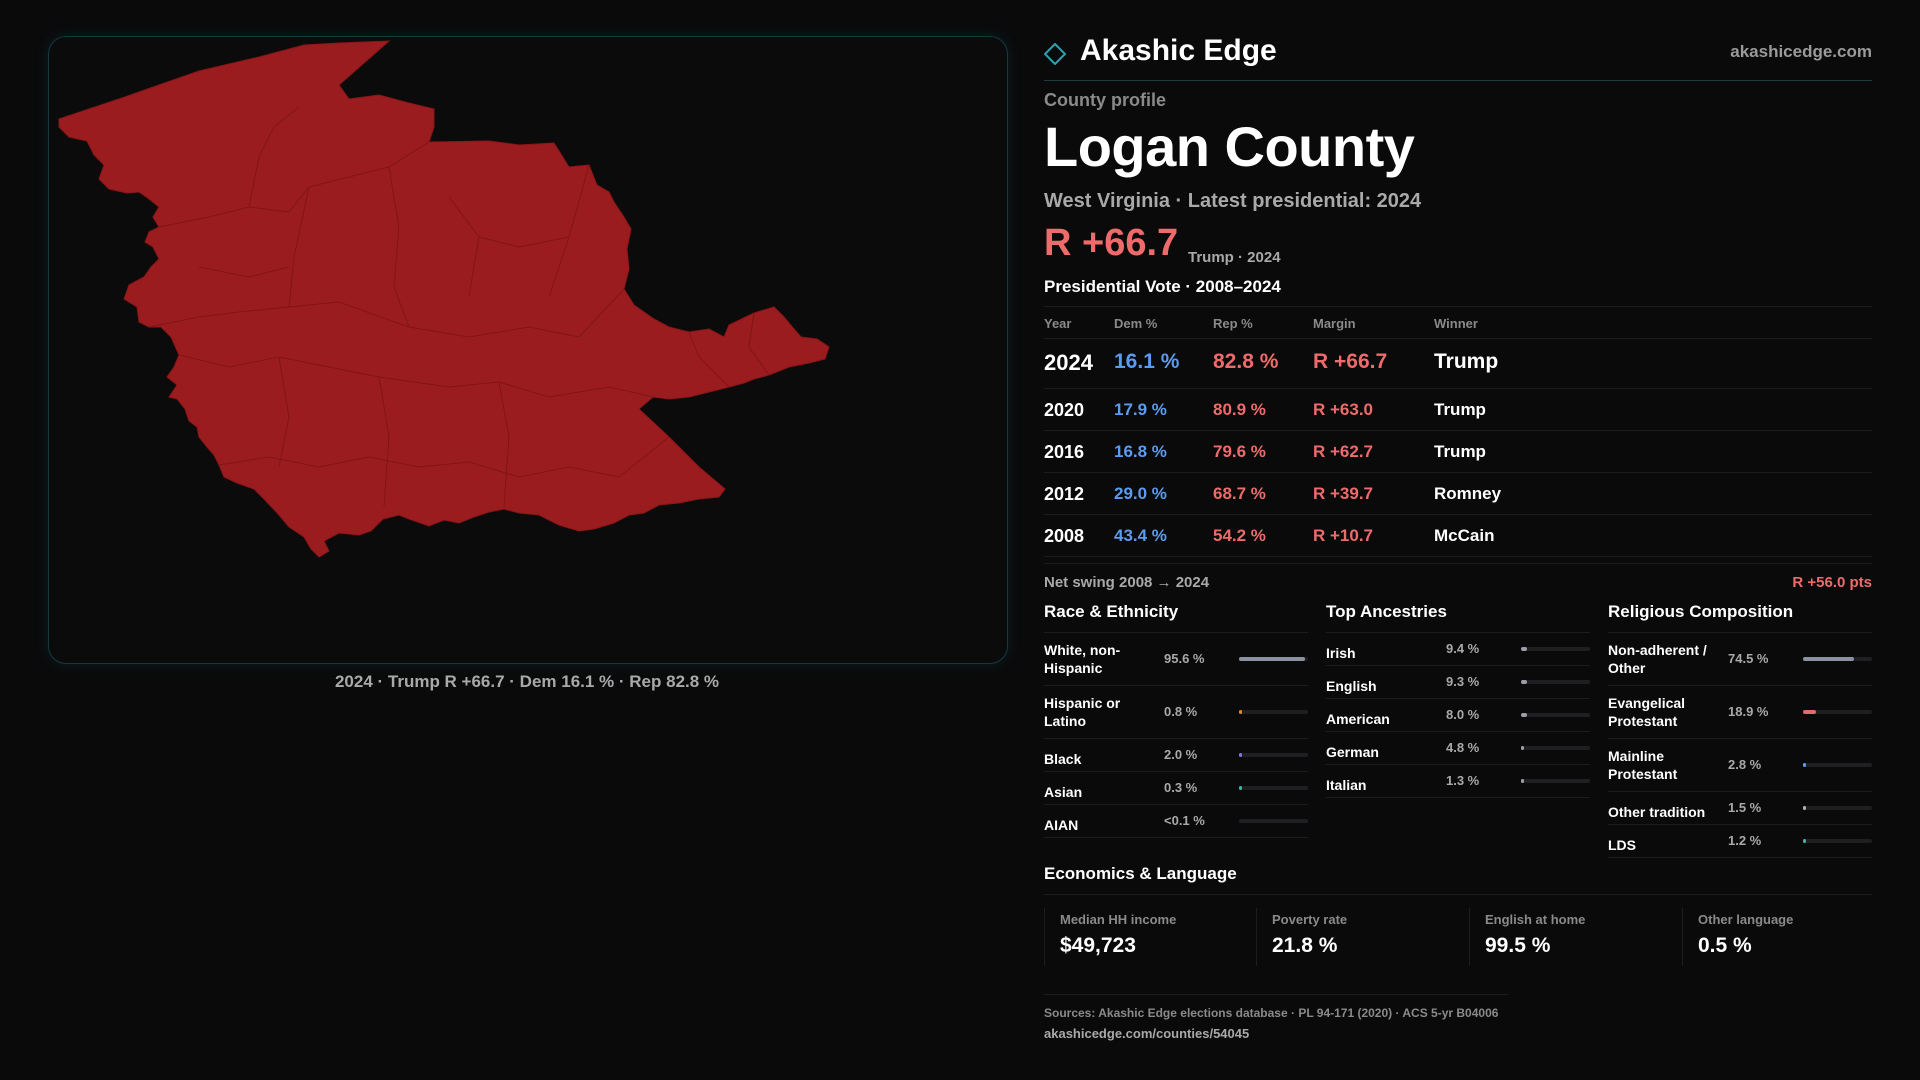 Image resolution: width=1920 pixels, height=1080 pixels. Describe the element at coordinates (1150, 937) in the screenshot. I see `econ-card-income: Median HH income $49,723` at that location.